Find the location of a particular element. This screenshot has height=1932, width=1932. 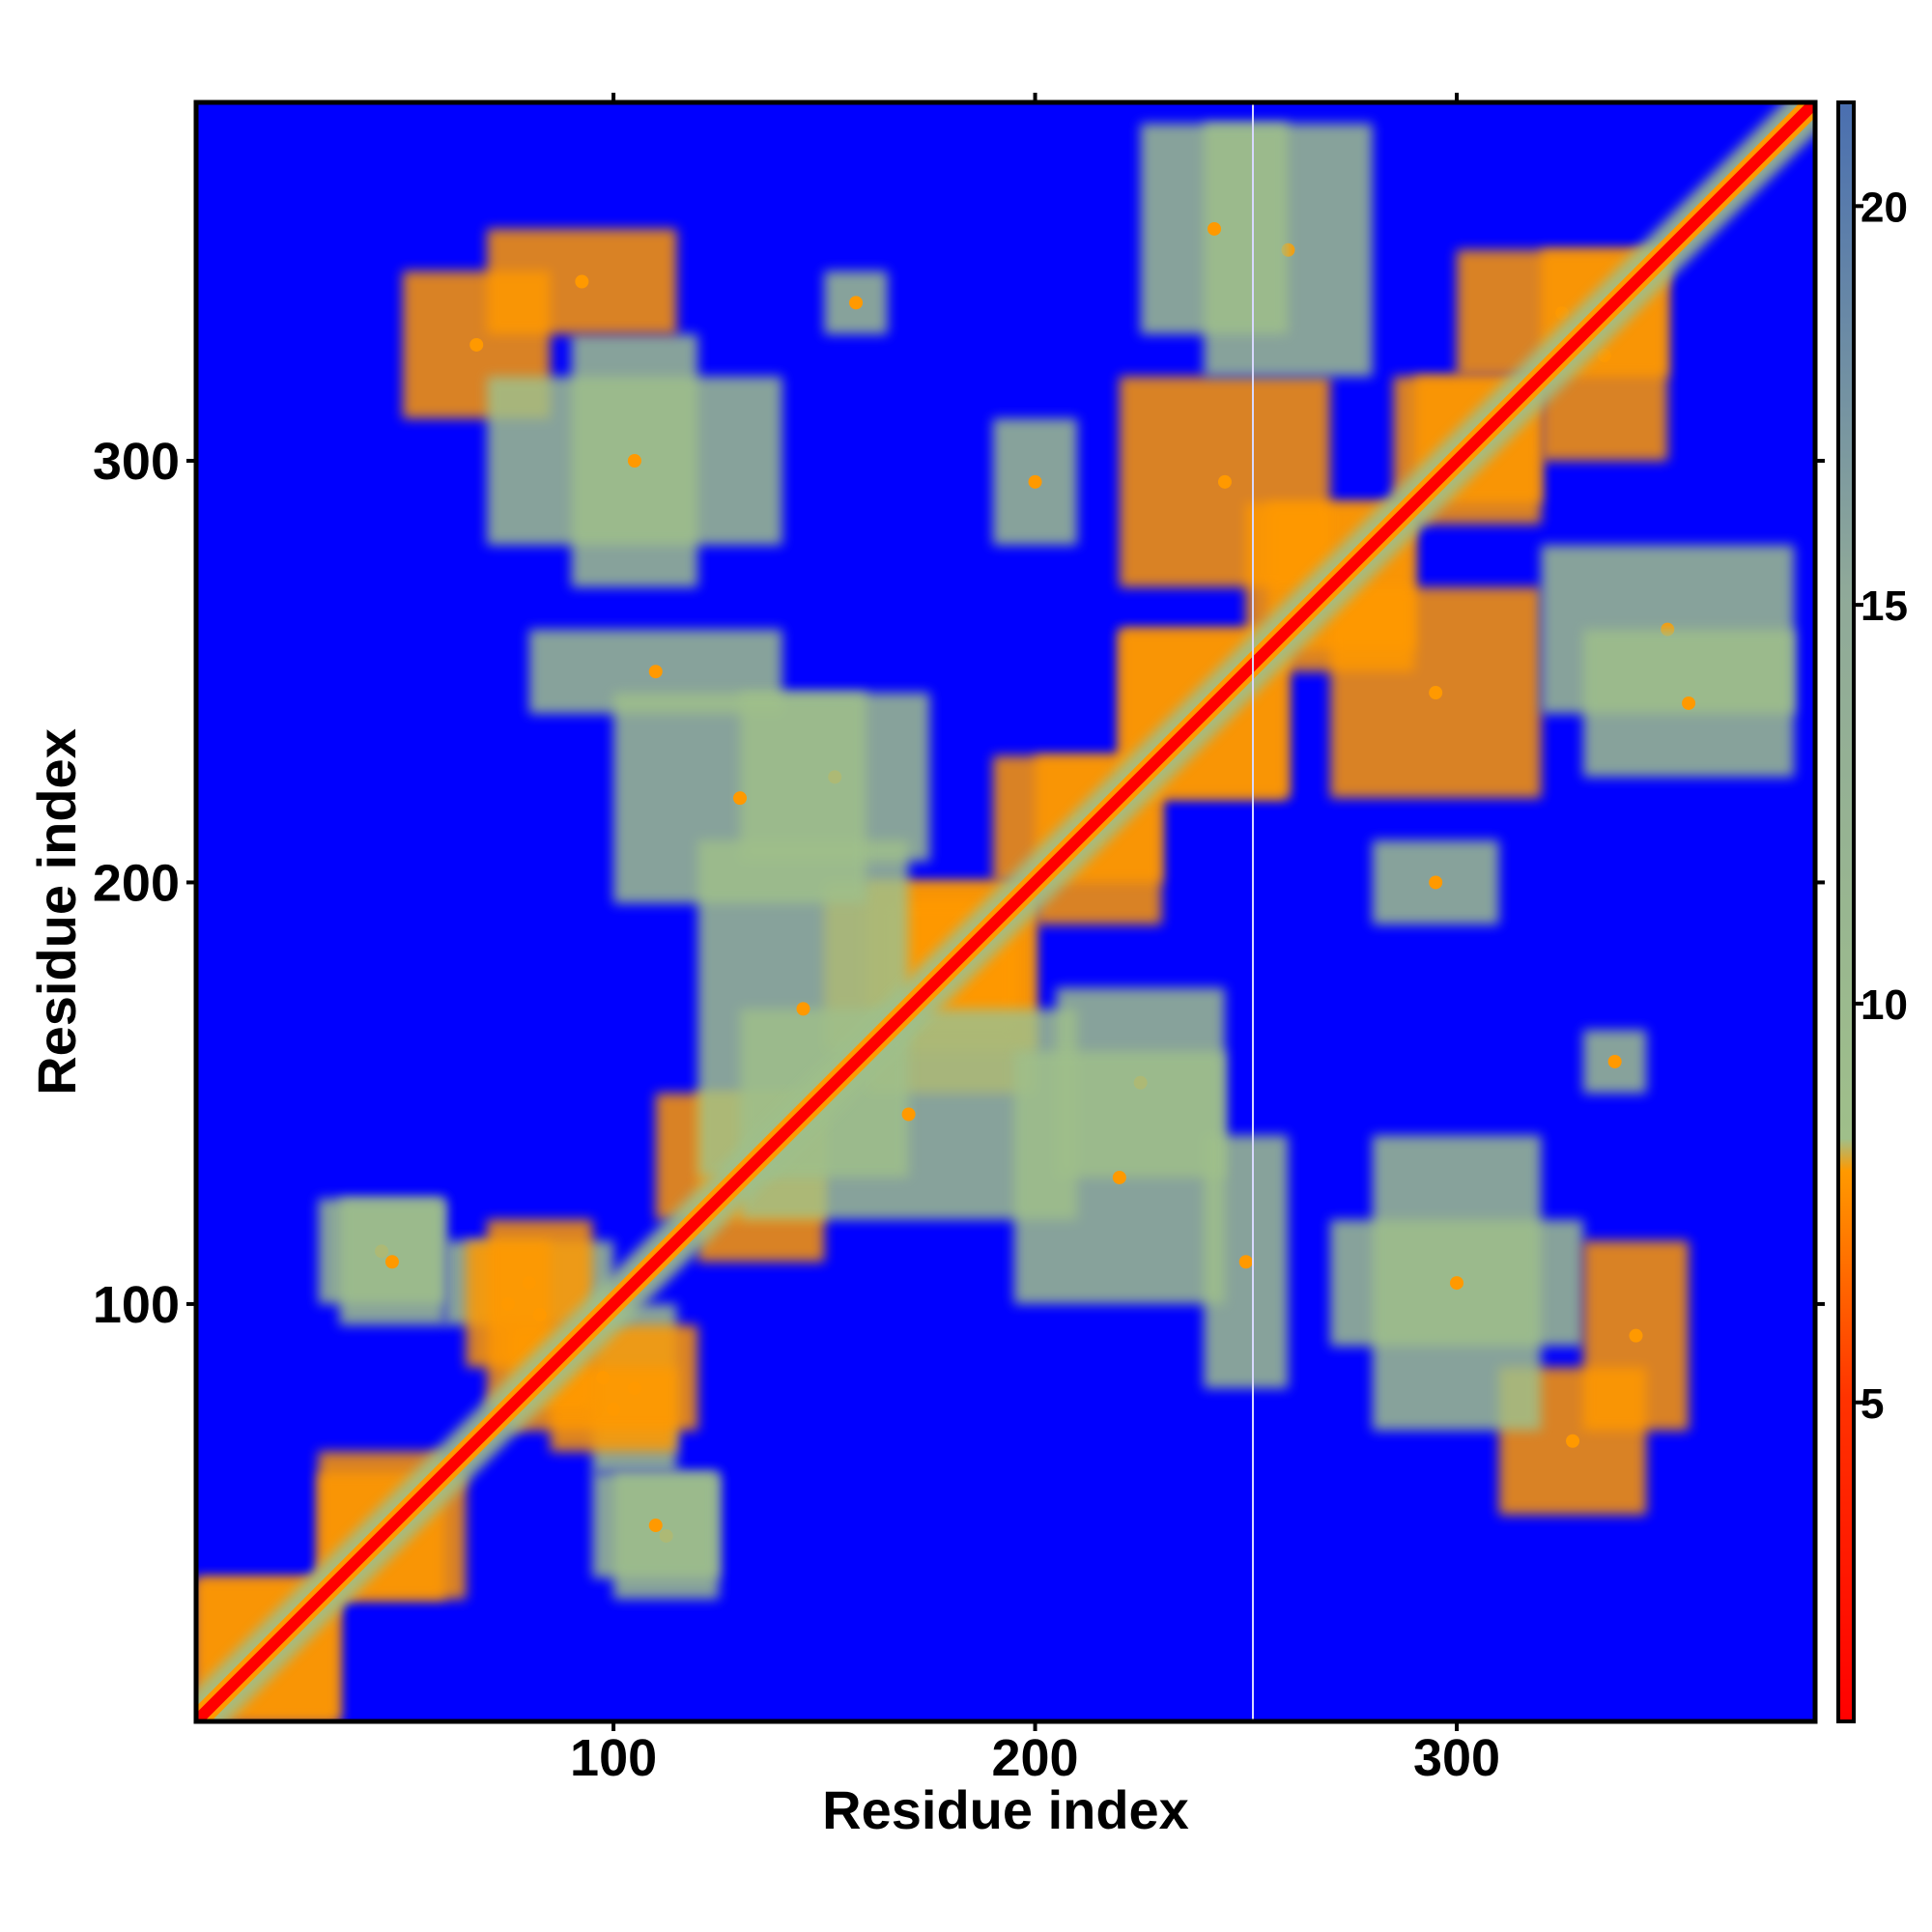

x-tick-label: 100 is located at coordinates (613, 1758).